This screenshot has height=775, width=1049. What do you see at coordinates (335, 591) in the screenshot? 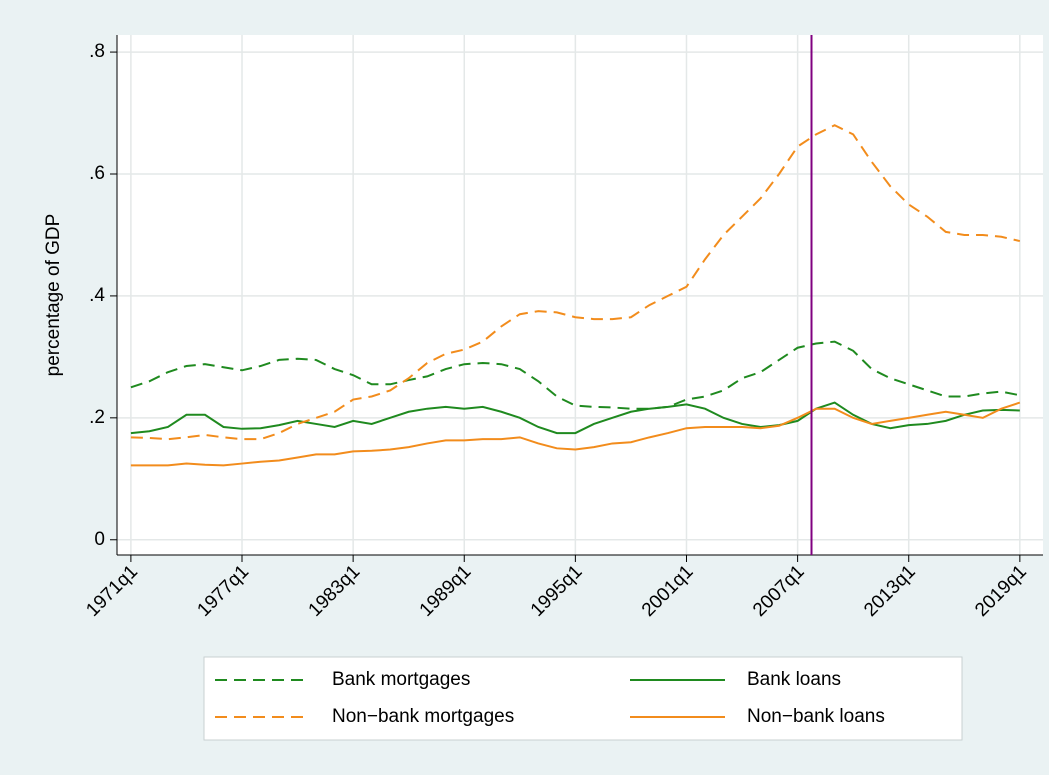
I see `x-tick-label: 1983q1` at bounding box center [335, 591].